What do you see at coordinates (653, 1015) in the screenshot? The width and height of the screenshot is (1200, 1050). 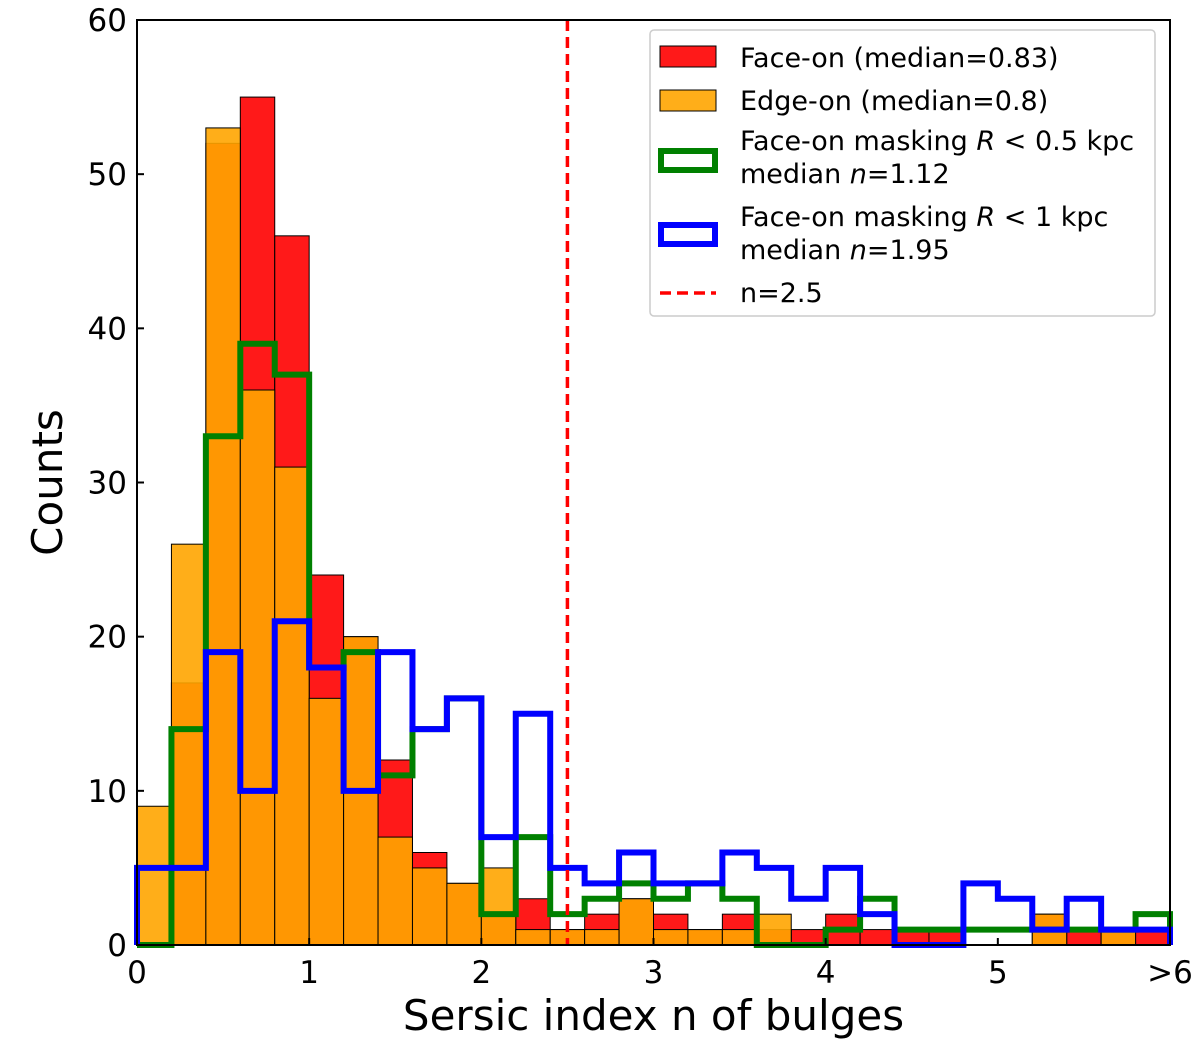 I see `x-axis-title: Sersic index n of bulges` at bounding box center [653, 1015].